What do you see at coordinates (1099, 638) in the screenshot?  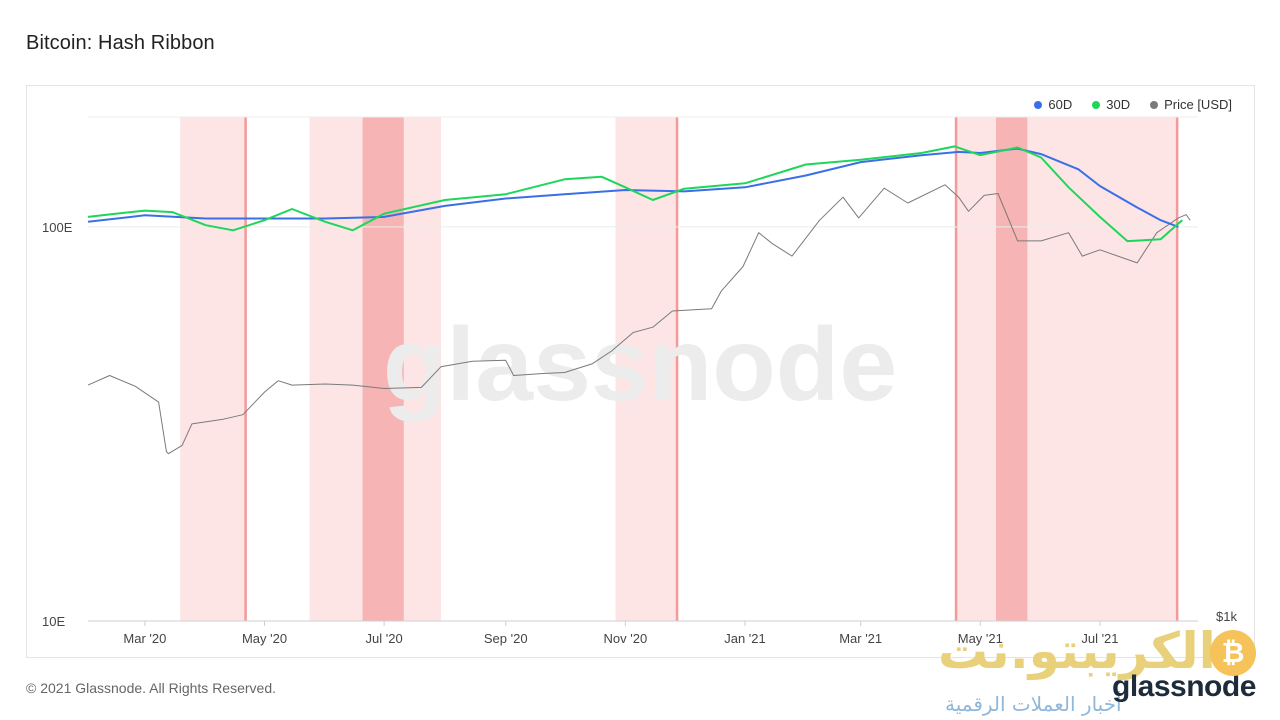 I see `x-tick-label-8: Jul '21` at bounding box center [1099, 638].